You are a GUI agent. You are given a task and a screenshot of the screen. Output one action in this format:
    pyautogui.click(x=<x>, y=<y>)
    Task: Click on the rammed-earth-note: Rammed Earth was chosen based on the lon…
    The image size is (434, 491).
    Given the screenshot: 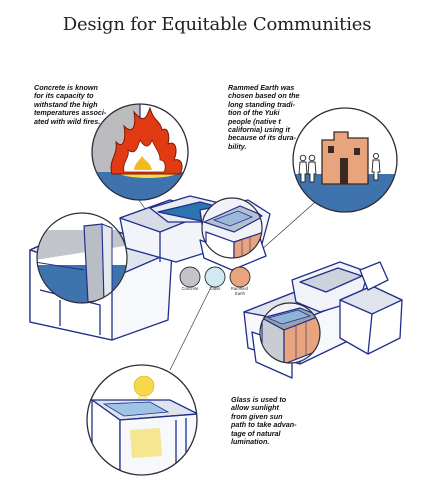 What is the action you would take?
    pyautogui.click(x=264, y=117)
    